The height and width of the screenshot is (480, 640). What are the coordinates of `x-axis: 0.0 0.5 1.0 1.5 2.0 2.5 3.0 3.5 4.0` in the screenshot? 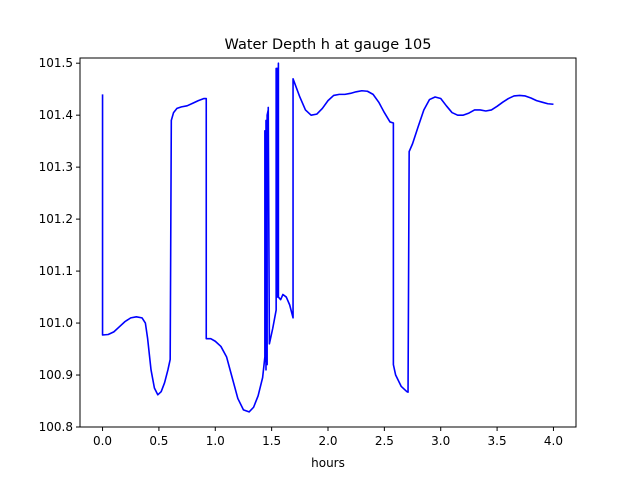 It's located at (328, 437).